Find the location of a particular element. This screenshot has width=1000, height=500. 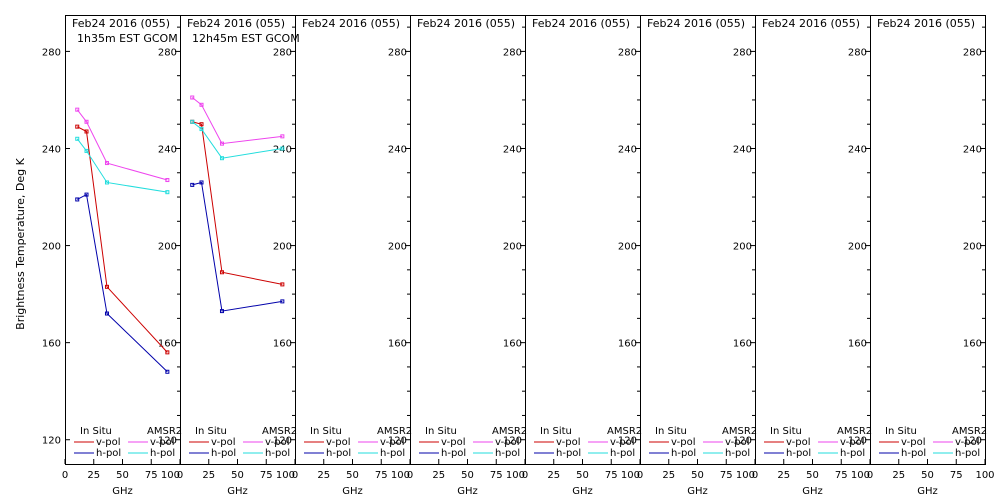

panel-1-xtick-label: 0 is located at coordinates (65, 475).